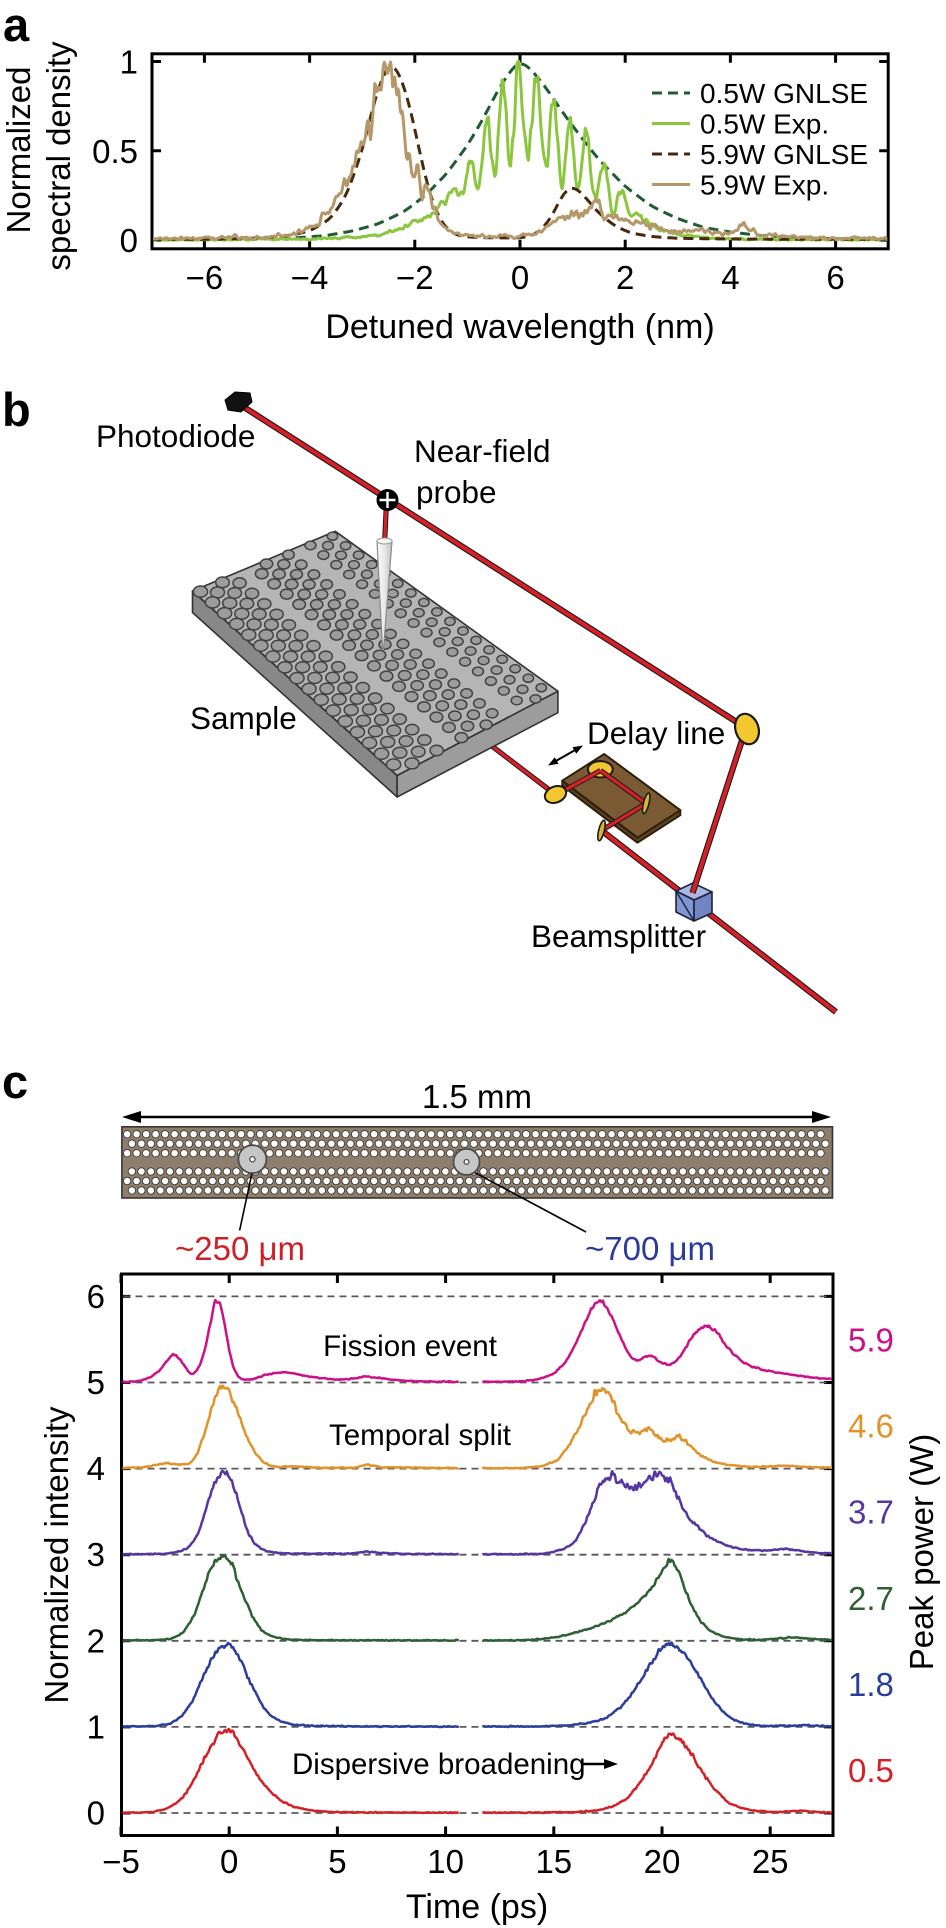 The image size is (946, 1928). What do you see at coordinates (770, 1861) in the screenshot?
I see `svg-text: 25` at bounding box center [770, 1861].